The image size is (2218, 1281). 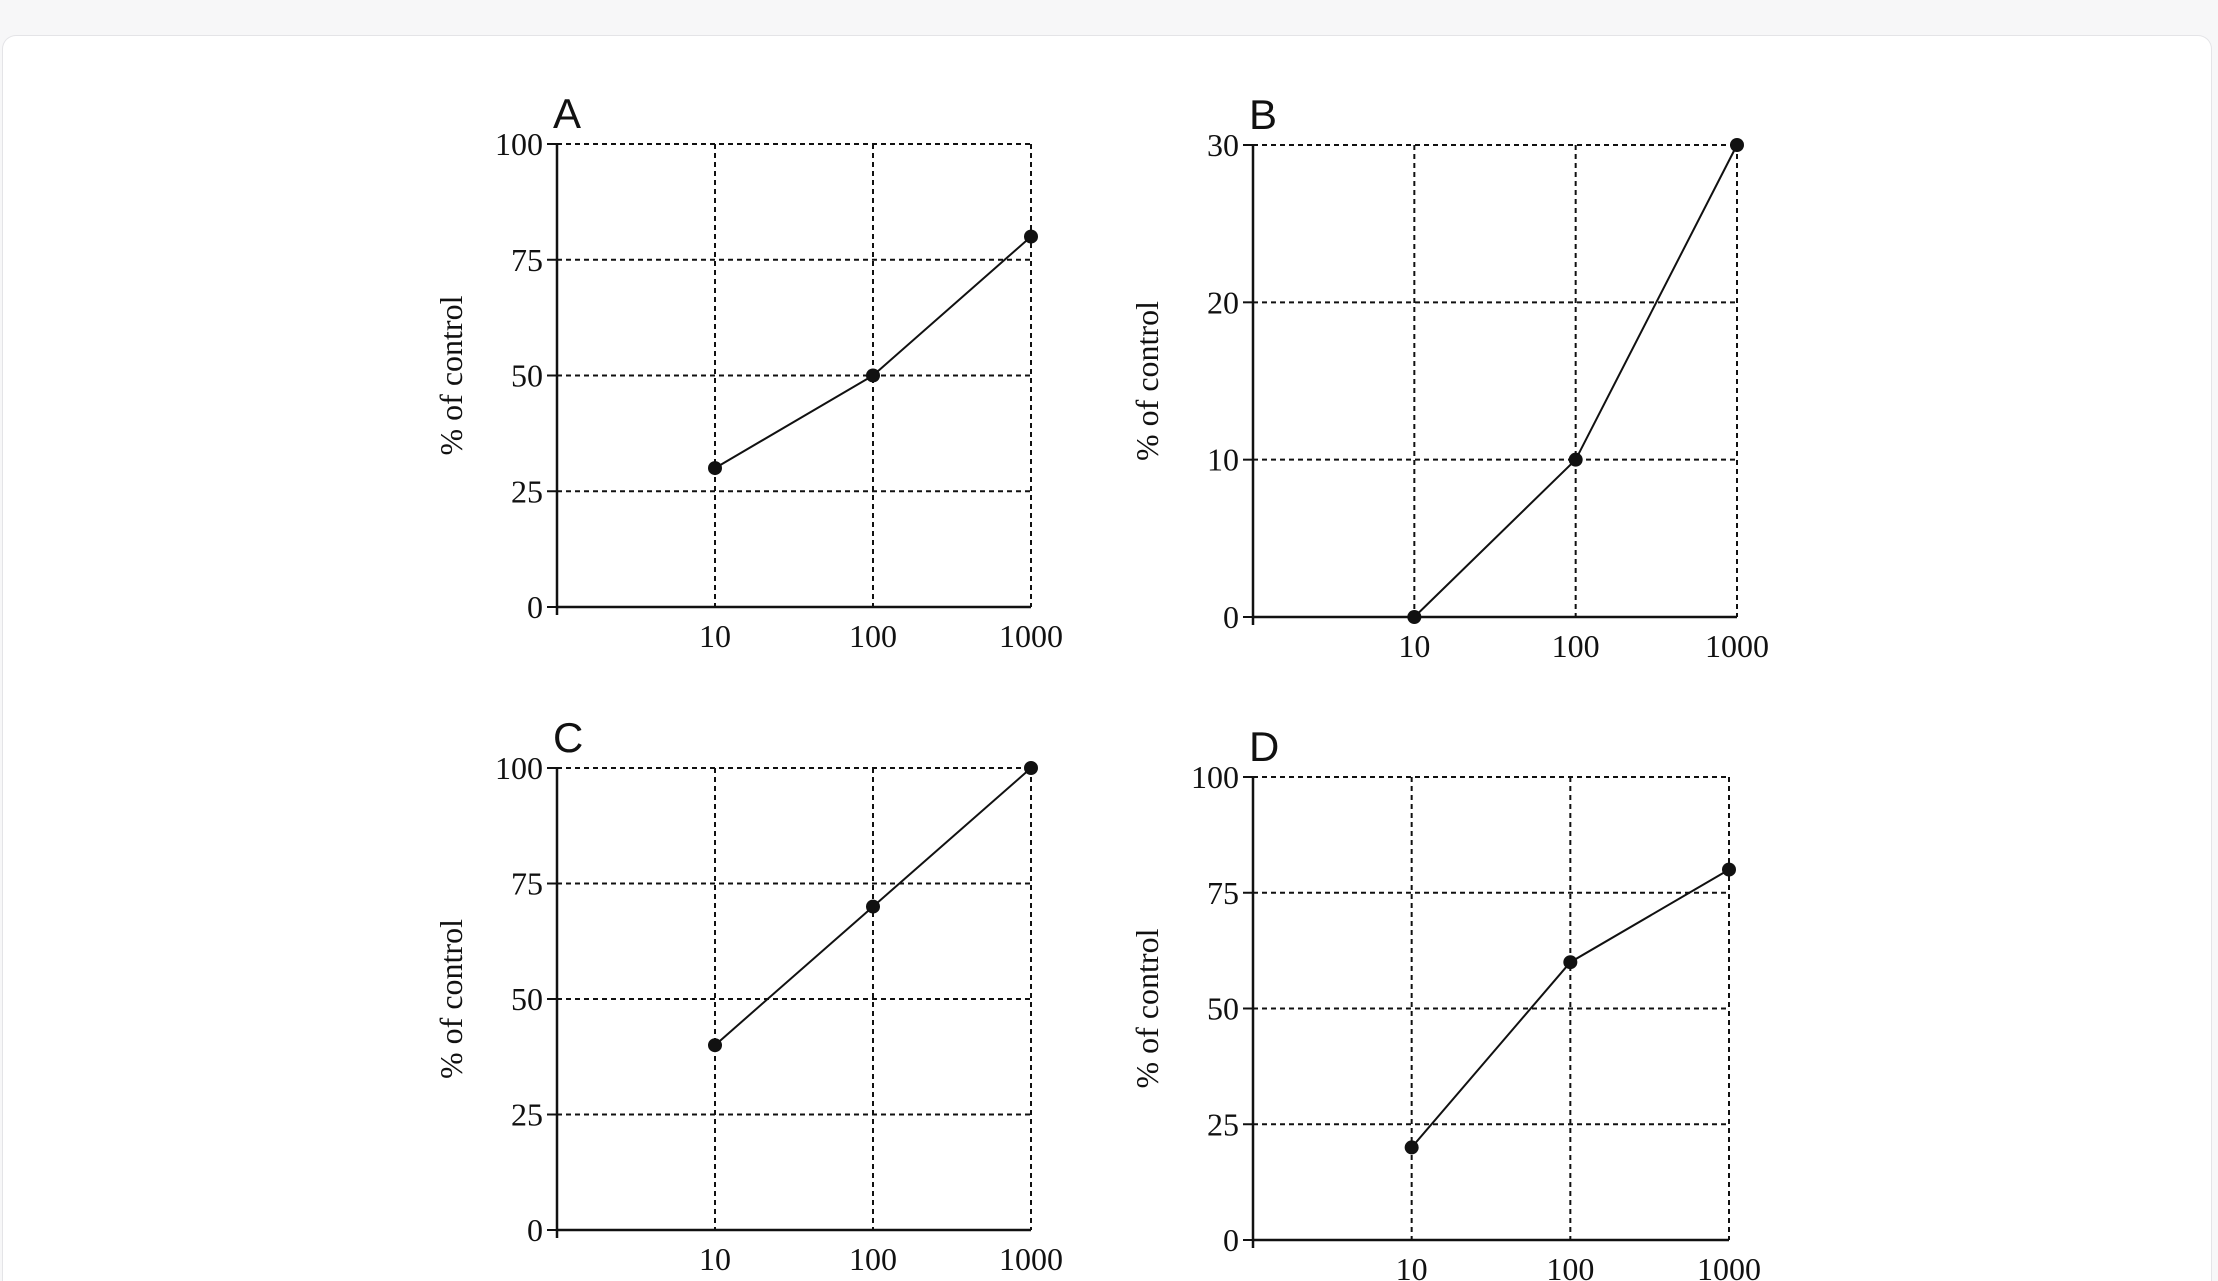 What do you see at coordinates (1223, 460) in the screenshot?
I see `y-tick-label: 10` at bounding box center [1223, 460].